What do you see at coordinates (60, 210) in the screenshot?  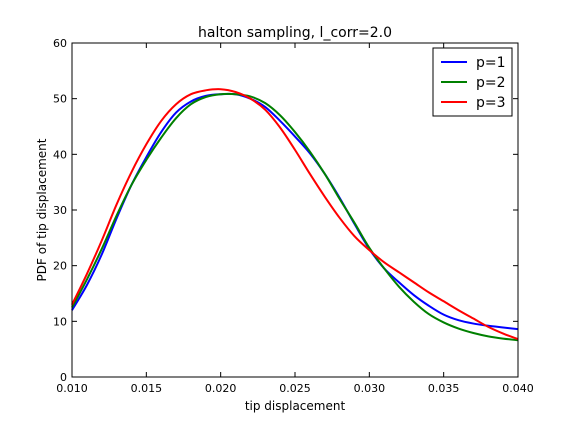 I see `y-tick-label: 30` at bounding box center [60, 210].